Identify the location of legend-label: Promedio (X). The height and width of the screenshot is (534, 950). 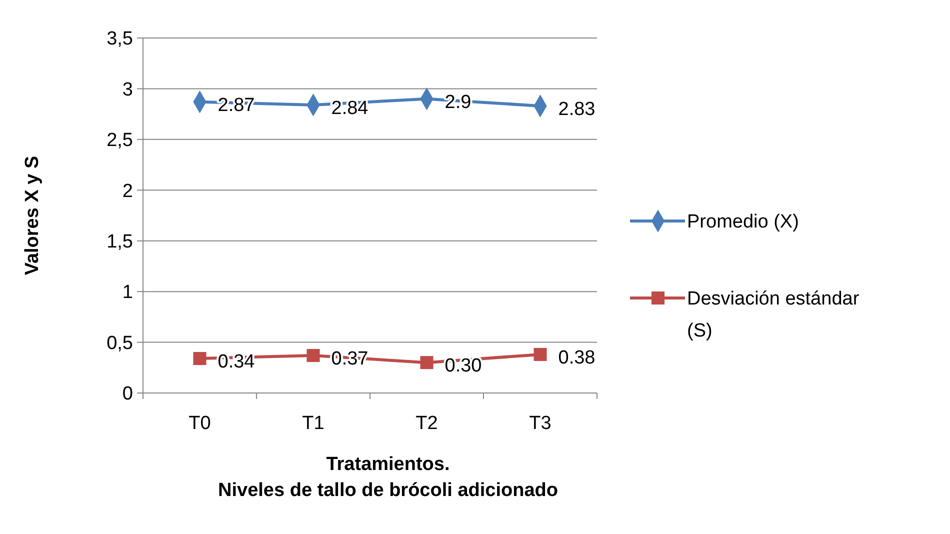
(743, 222).